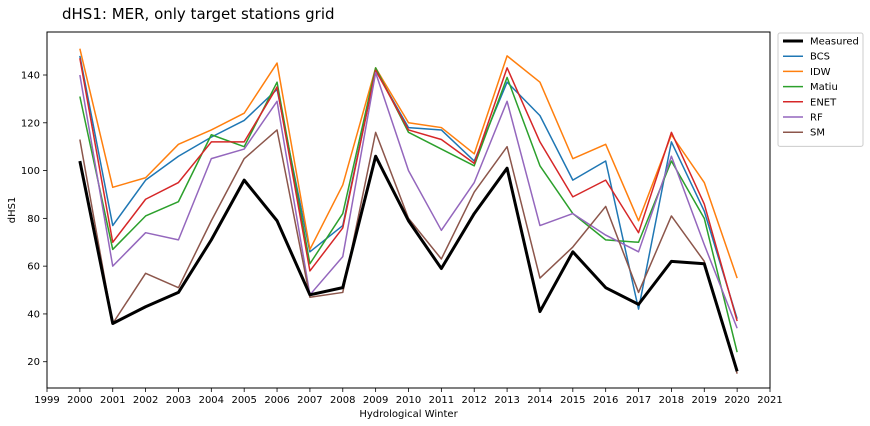 This screenshot has width=870, height=426. Describe the element at coordinates (33, 314) in the screenshot. I see `y-tick-label: 40` at that location.